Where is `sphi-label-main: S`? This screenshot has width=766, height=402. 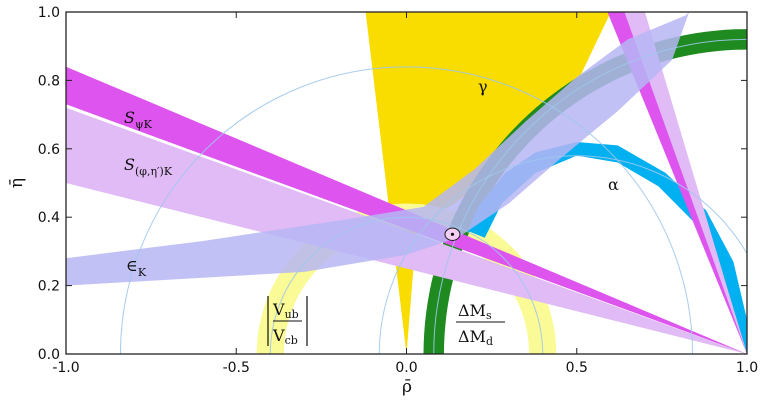
sphi-label-main: S is located at coordinates (129, 164).